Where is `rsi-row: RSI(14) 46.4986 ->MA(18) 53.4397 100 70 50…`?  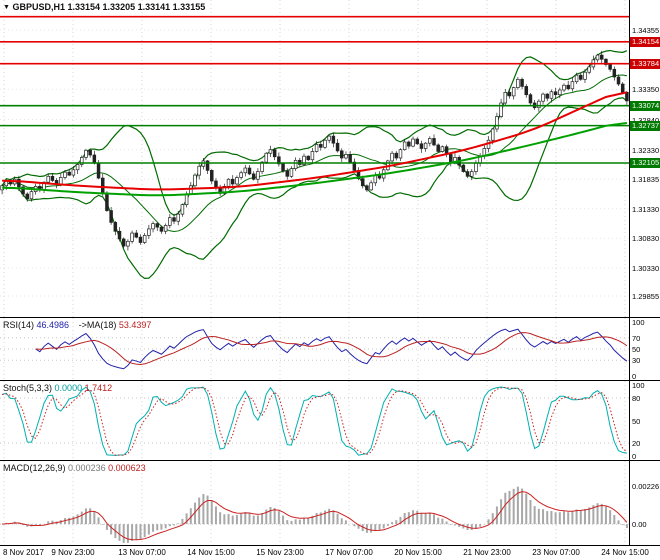
rsi-row: RSI(14) 46.4986 ->MA(18) 53.4397 100 70 50… is located at coordinates (330, 349).